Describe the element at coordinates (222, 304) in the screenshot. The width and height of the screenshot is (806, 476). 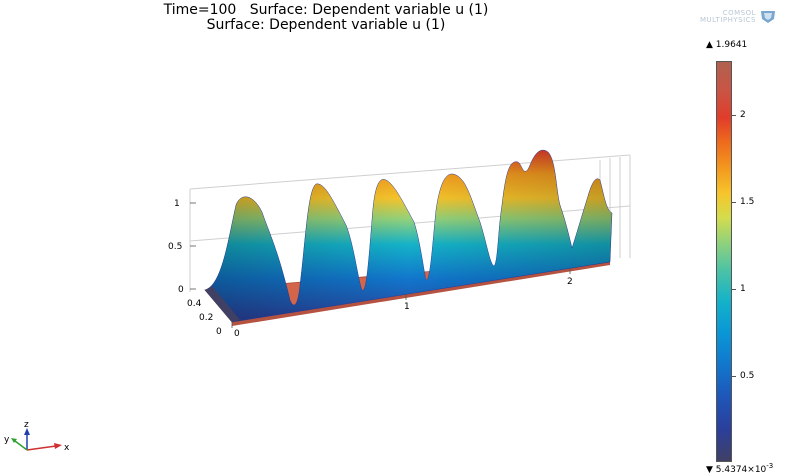
I see `surface-front-face` at that location.